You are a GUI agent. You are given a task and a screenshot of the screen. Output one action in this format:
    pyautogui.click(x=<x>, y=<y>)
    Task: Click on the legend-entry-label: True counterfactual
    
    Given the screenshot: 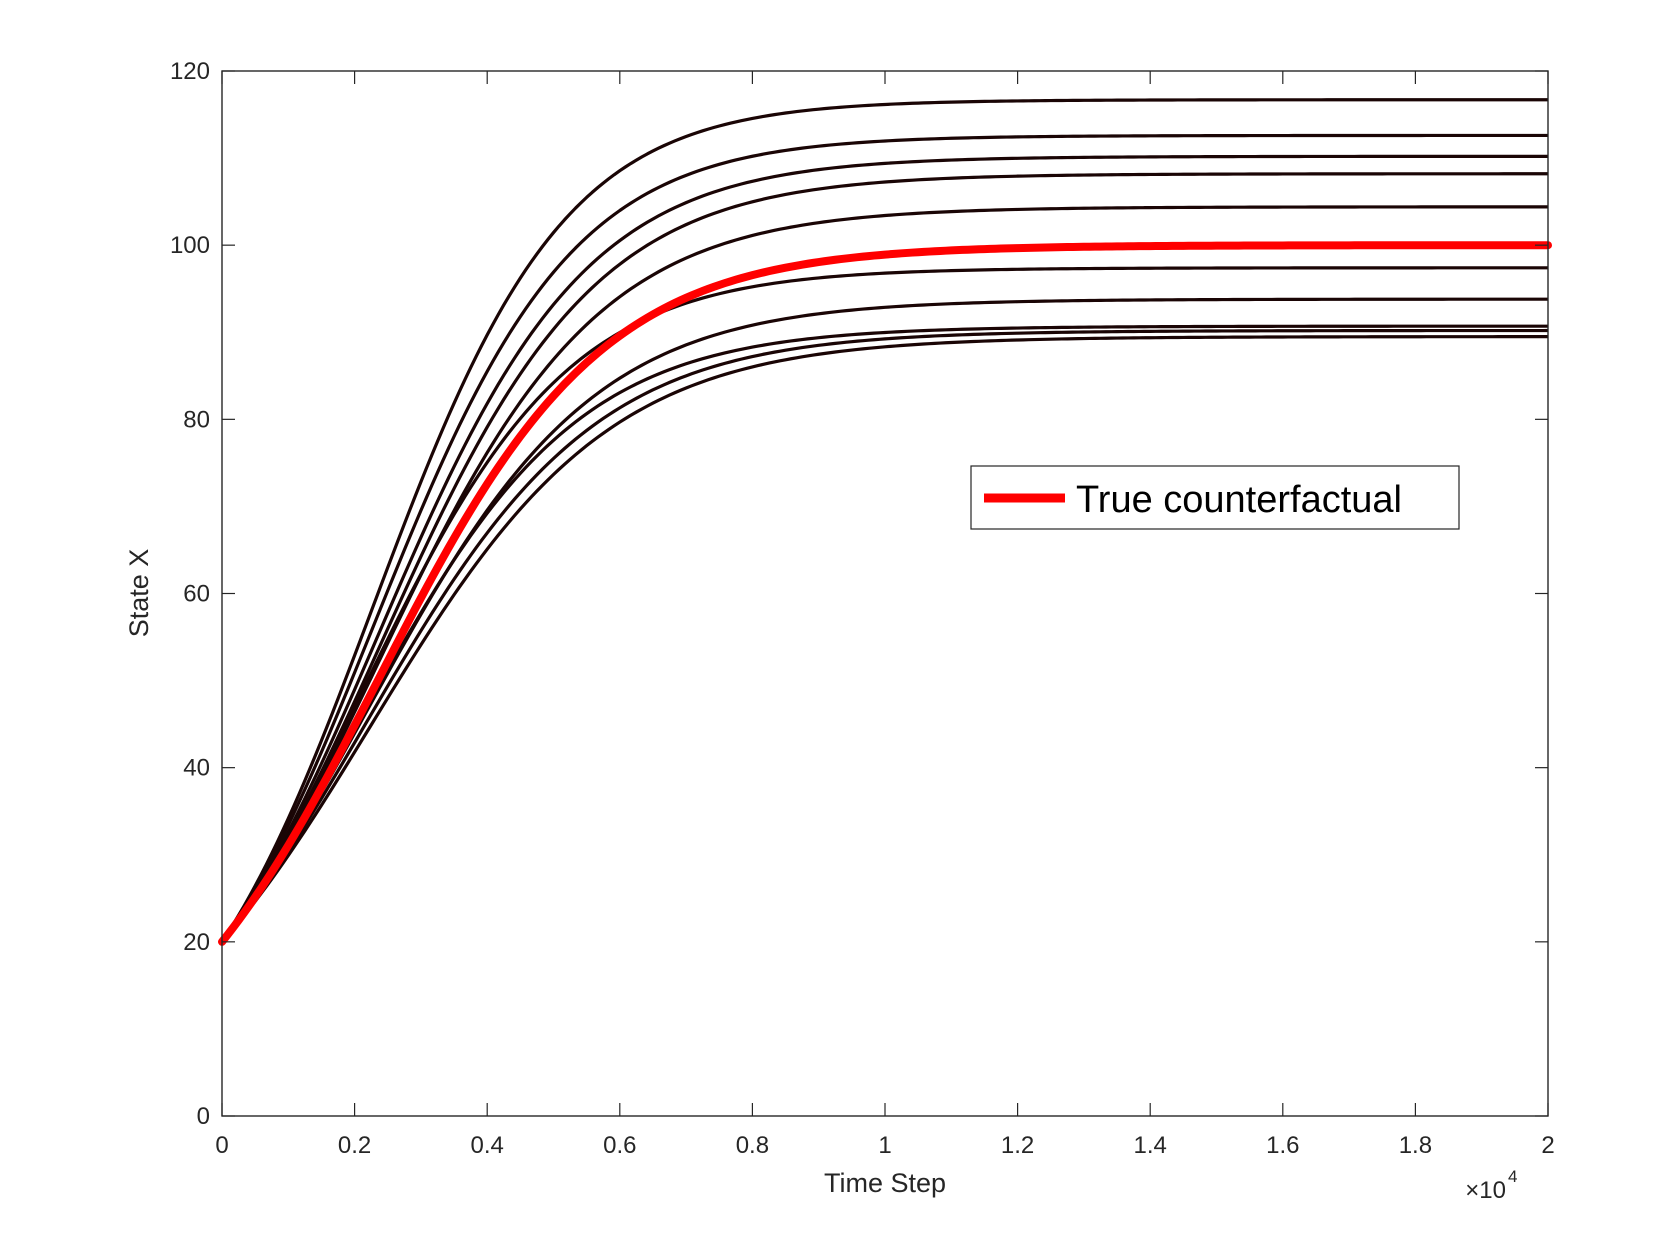 What is the action you would take?
    pyautogui.click(x=1239, y=500)
    